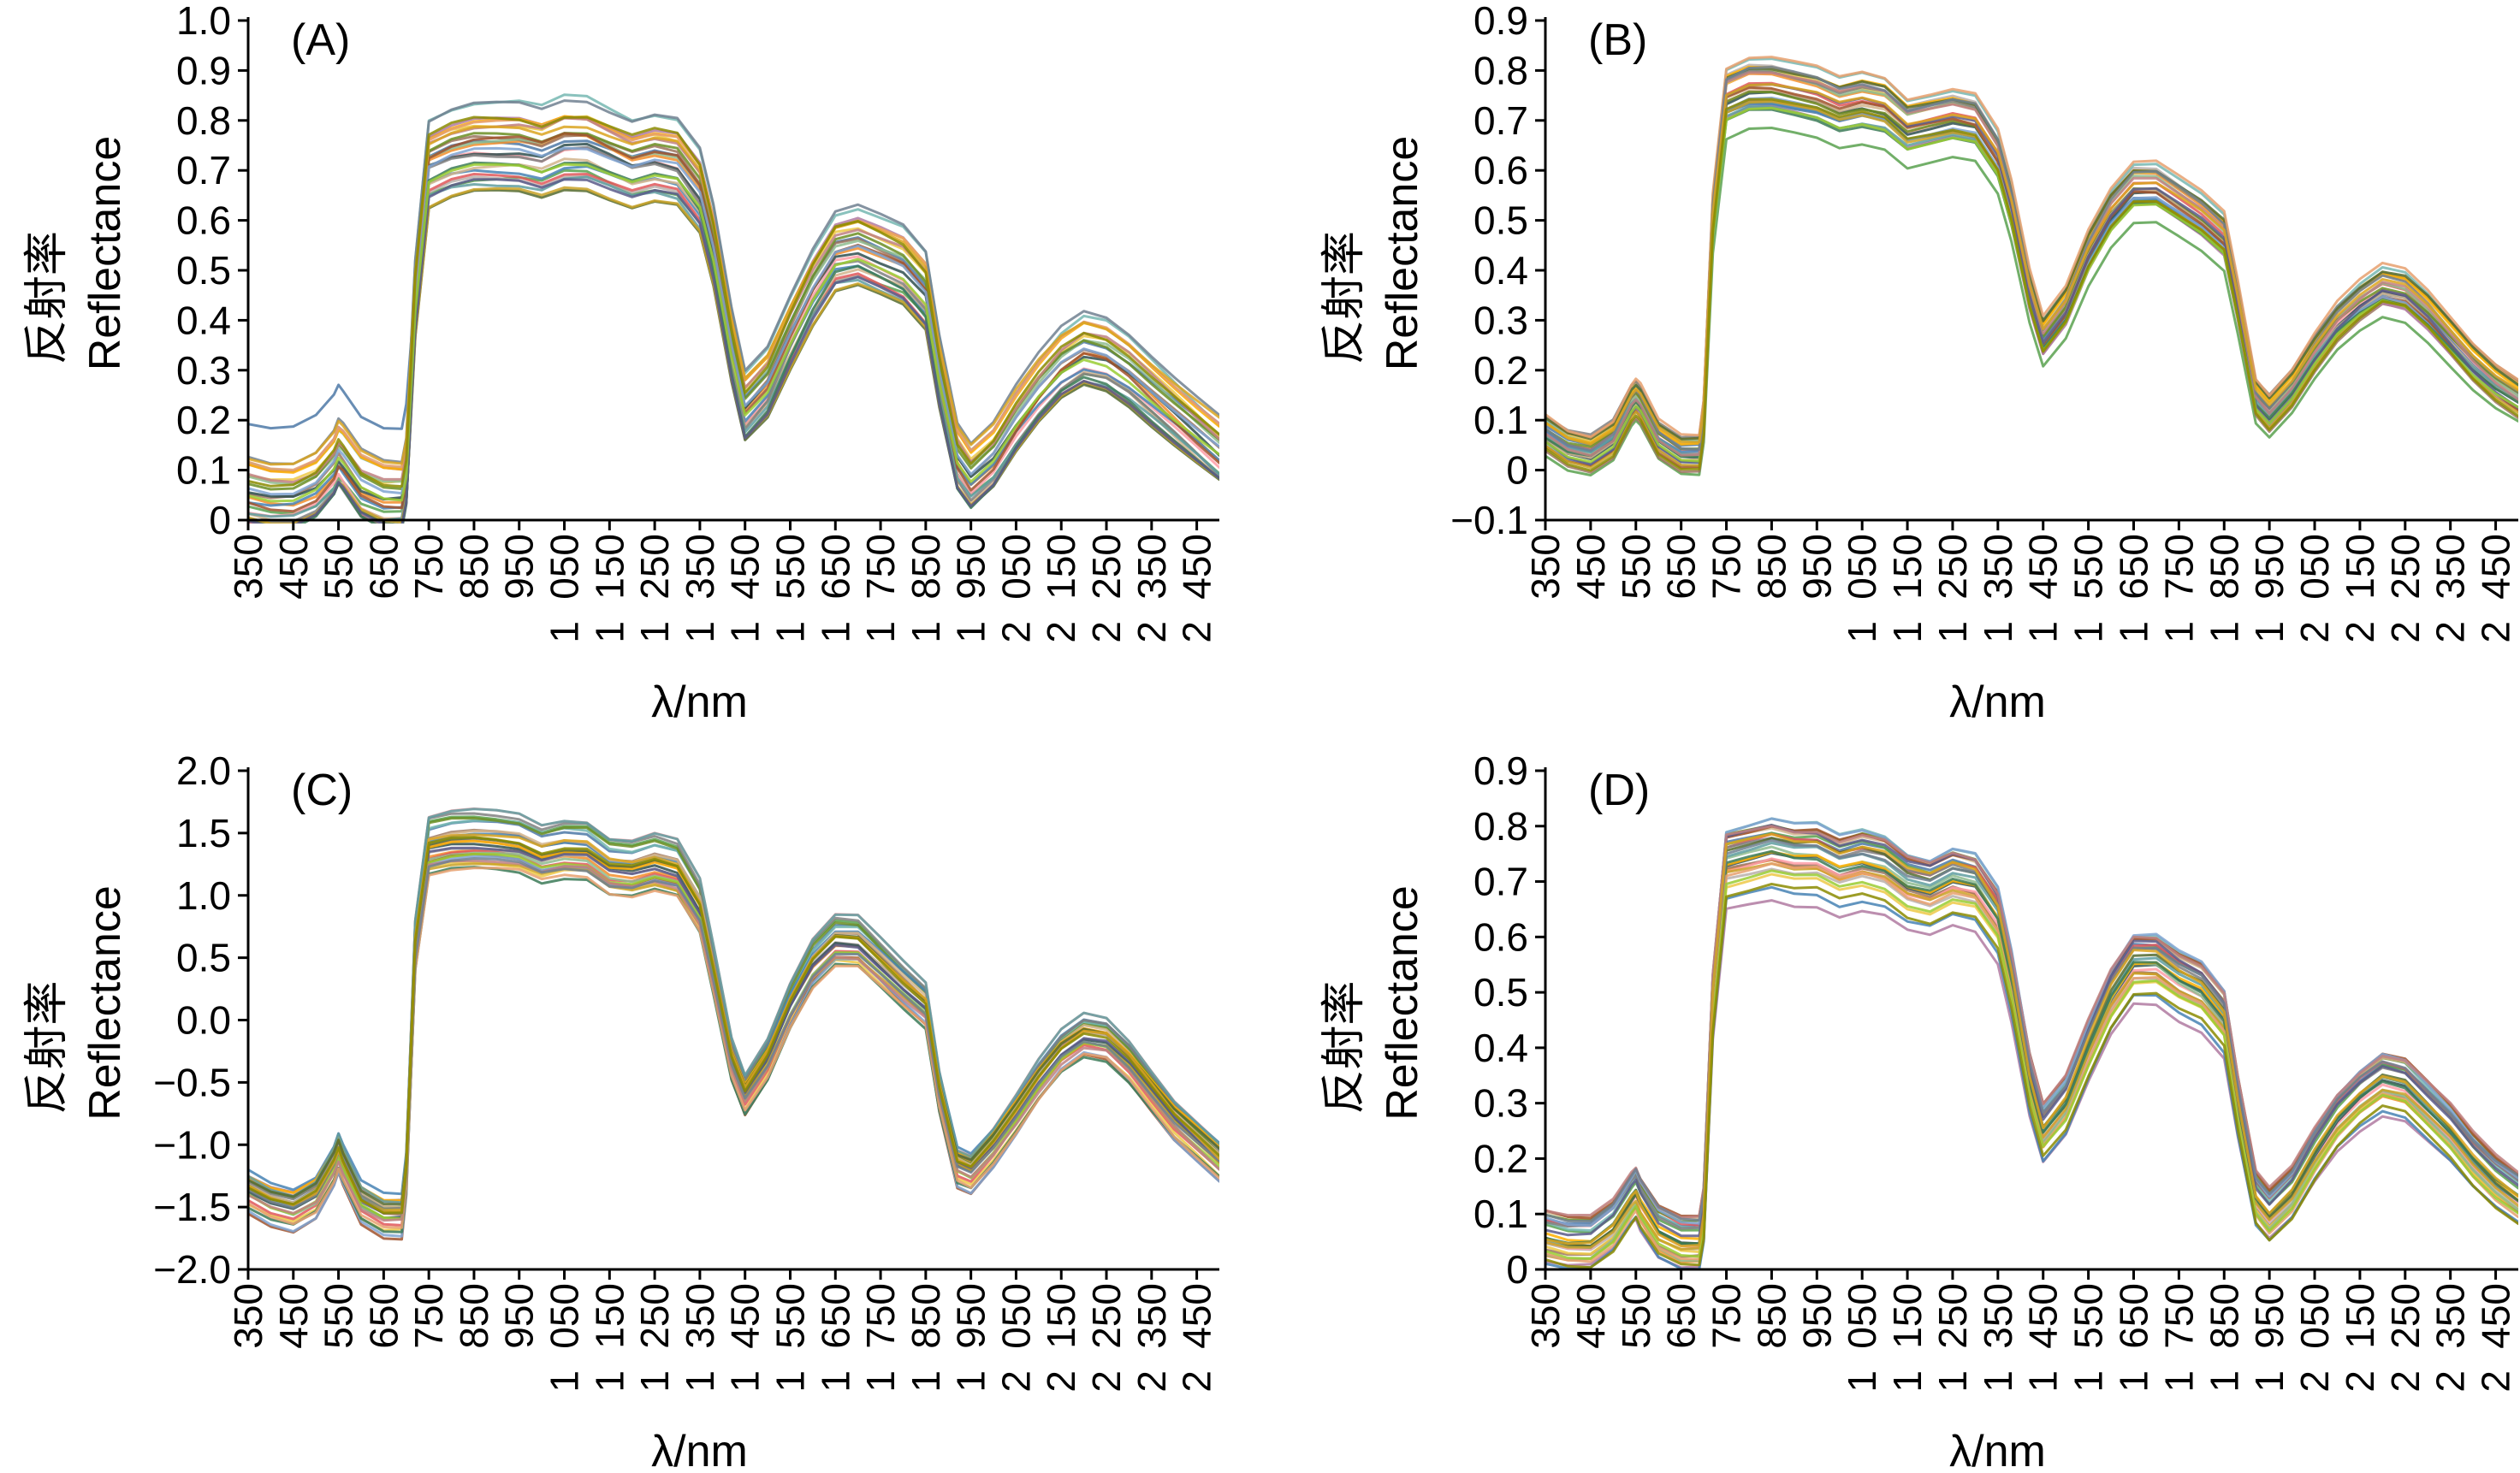 This screenshot has height=1473, width=2520. I want to click on y-tick-label: 0.3, so click(204, 370).